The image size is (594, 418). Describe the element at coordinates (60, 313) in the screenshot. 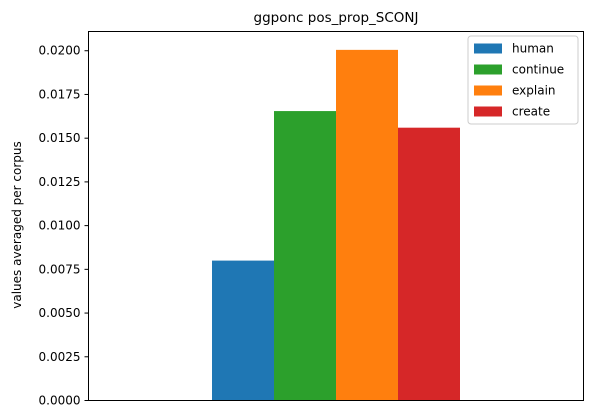

I see `y-tick-label: 0.0050` at that location.